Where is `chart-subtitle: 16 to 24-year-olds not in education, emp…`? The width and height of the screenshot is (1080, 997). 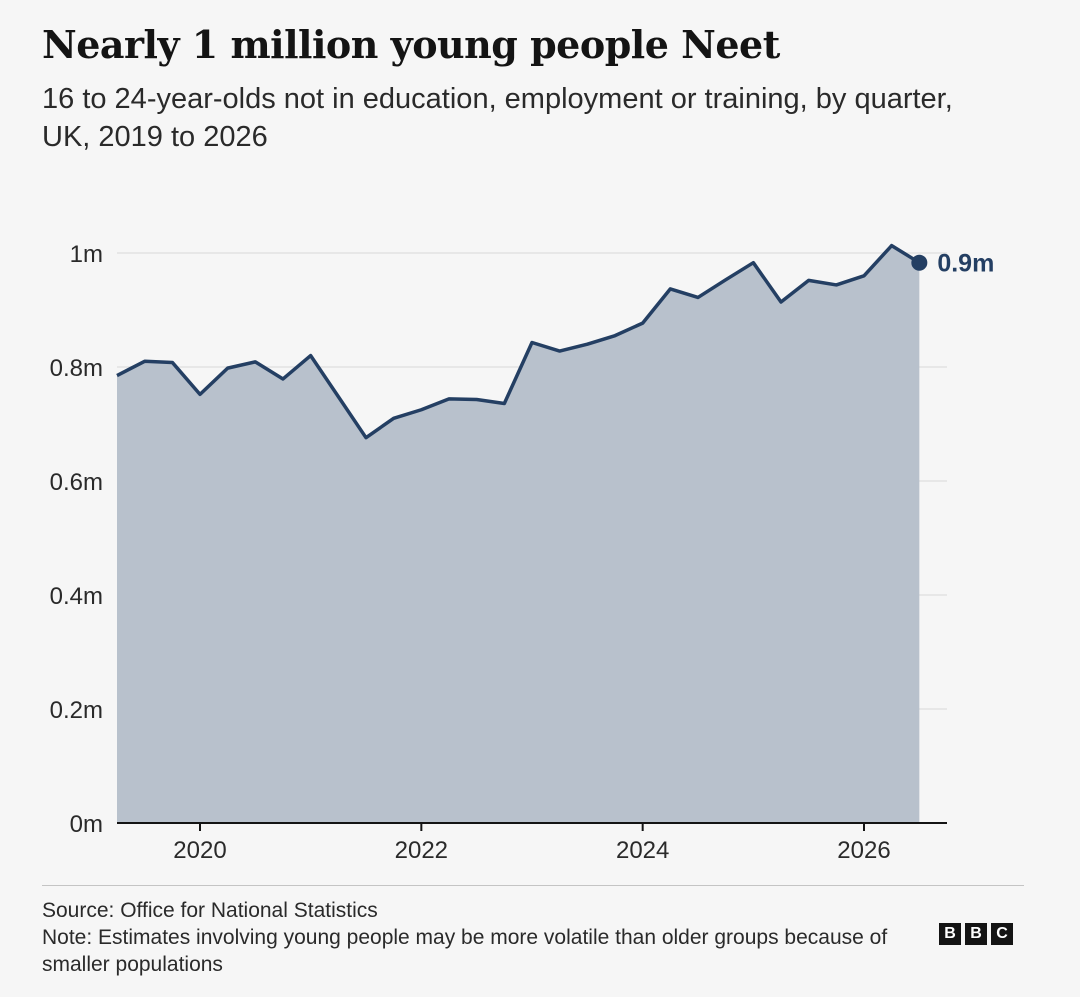
chart-subtitle: 16 to 24-year-olds not in education, emp… is located at coordinates (497, 118).